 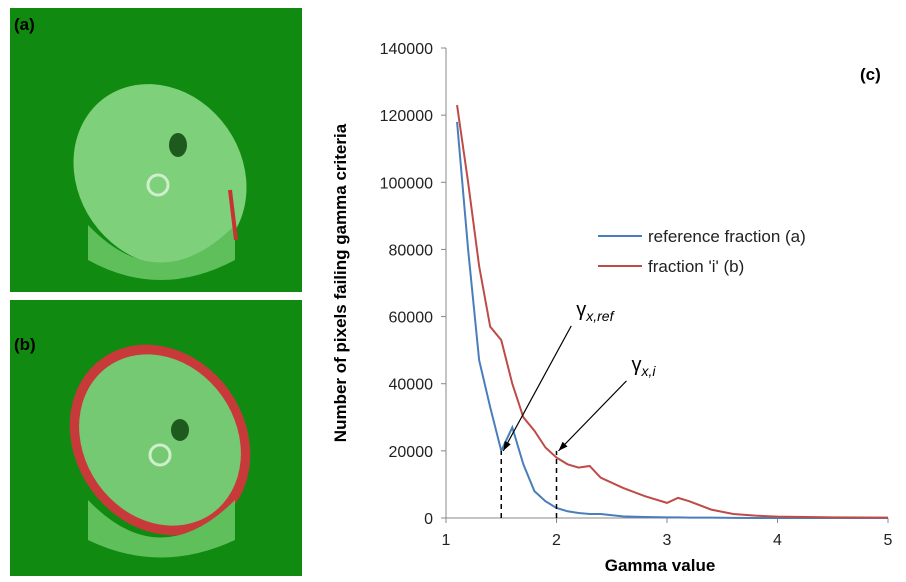 I want to click on panel-label: (a), so click(x=24, y=24).